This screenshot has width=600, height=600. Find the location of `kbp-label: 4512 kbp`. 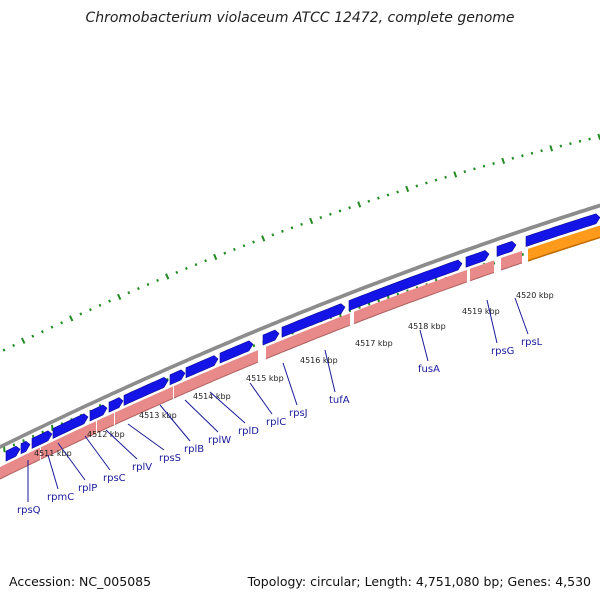

kbp-label: 4512 kbp is located at coordinates (106, 434).